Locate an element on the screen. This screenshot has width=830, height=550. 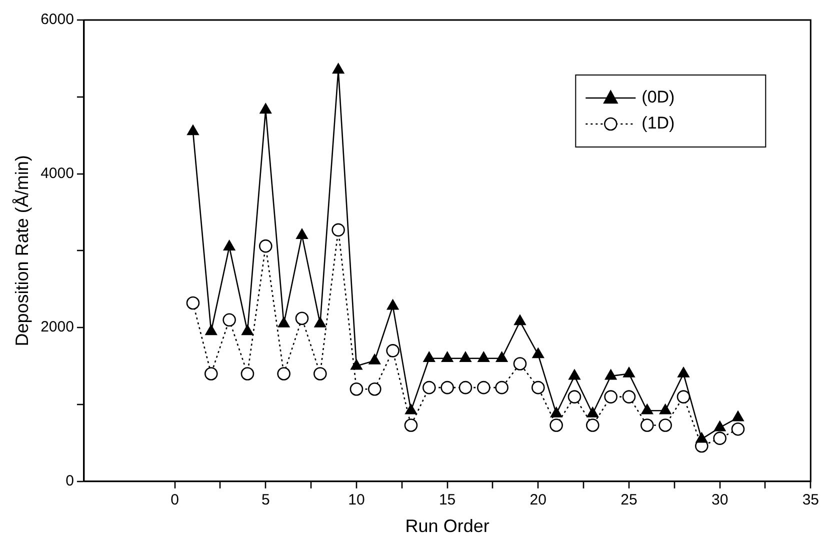
x-tick-label: 5 is located at coordinates (265, 500).